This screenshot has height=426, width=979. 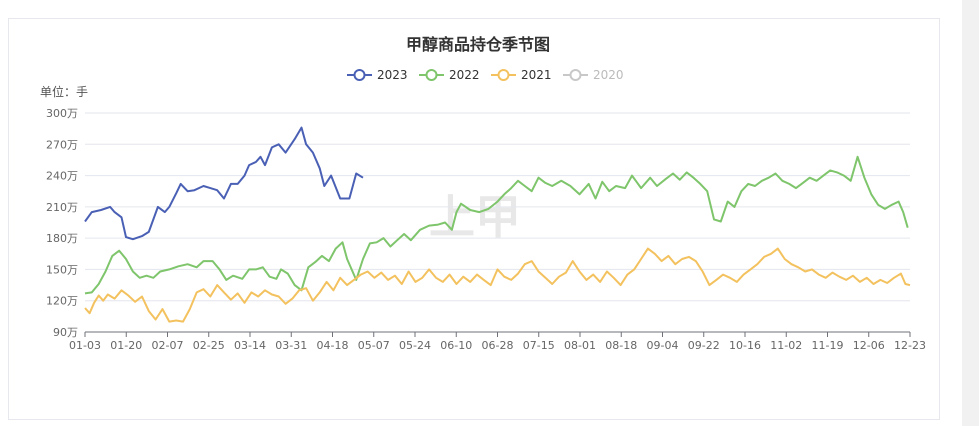 What do you see at coordinates (62, 269) in the screenshot?
I see `y-tick-label: 150万` at bounding box center [62, 269].